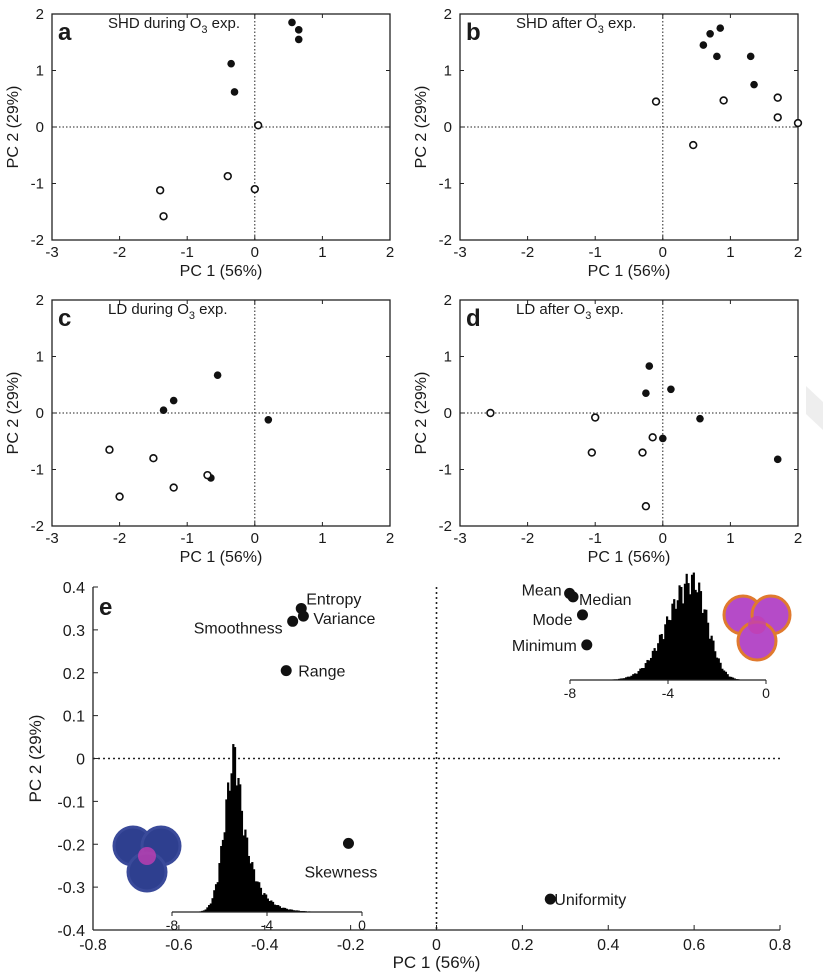 This screenshot has height=972, width=823. I want to click on panel-title-subscript: 3, so click(601, 30).